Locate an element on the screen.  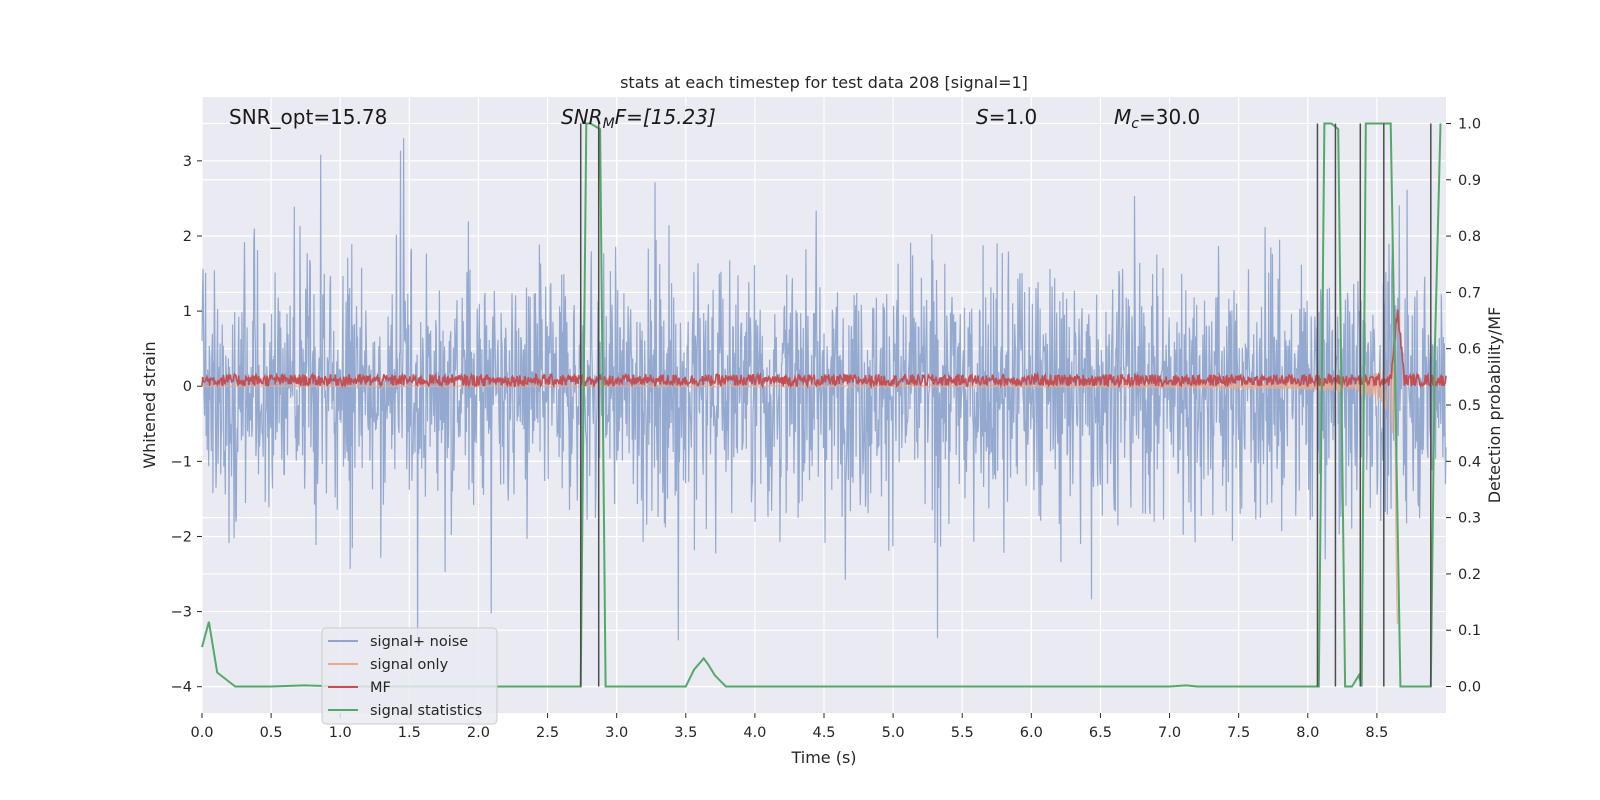
x-tick-label: 8.0 is located at coordinates (1307, 733).